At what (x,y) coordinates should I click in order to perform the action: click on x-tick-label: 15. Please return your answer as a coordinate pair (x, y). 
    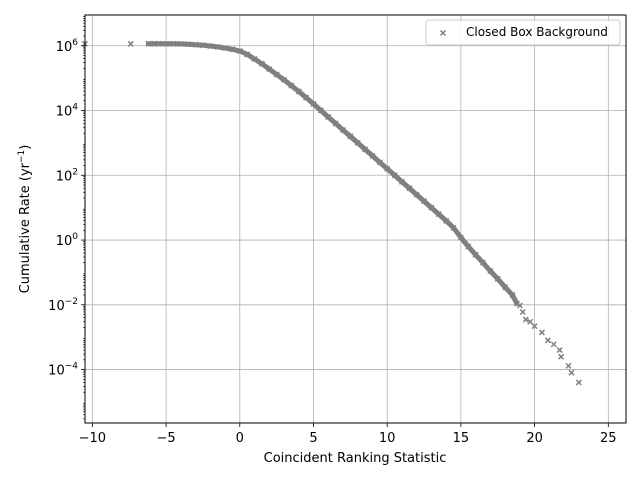
    Looking at the image, I should click on (461, 438).